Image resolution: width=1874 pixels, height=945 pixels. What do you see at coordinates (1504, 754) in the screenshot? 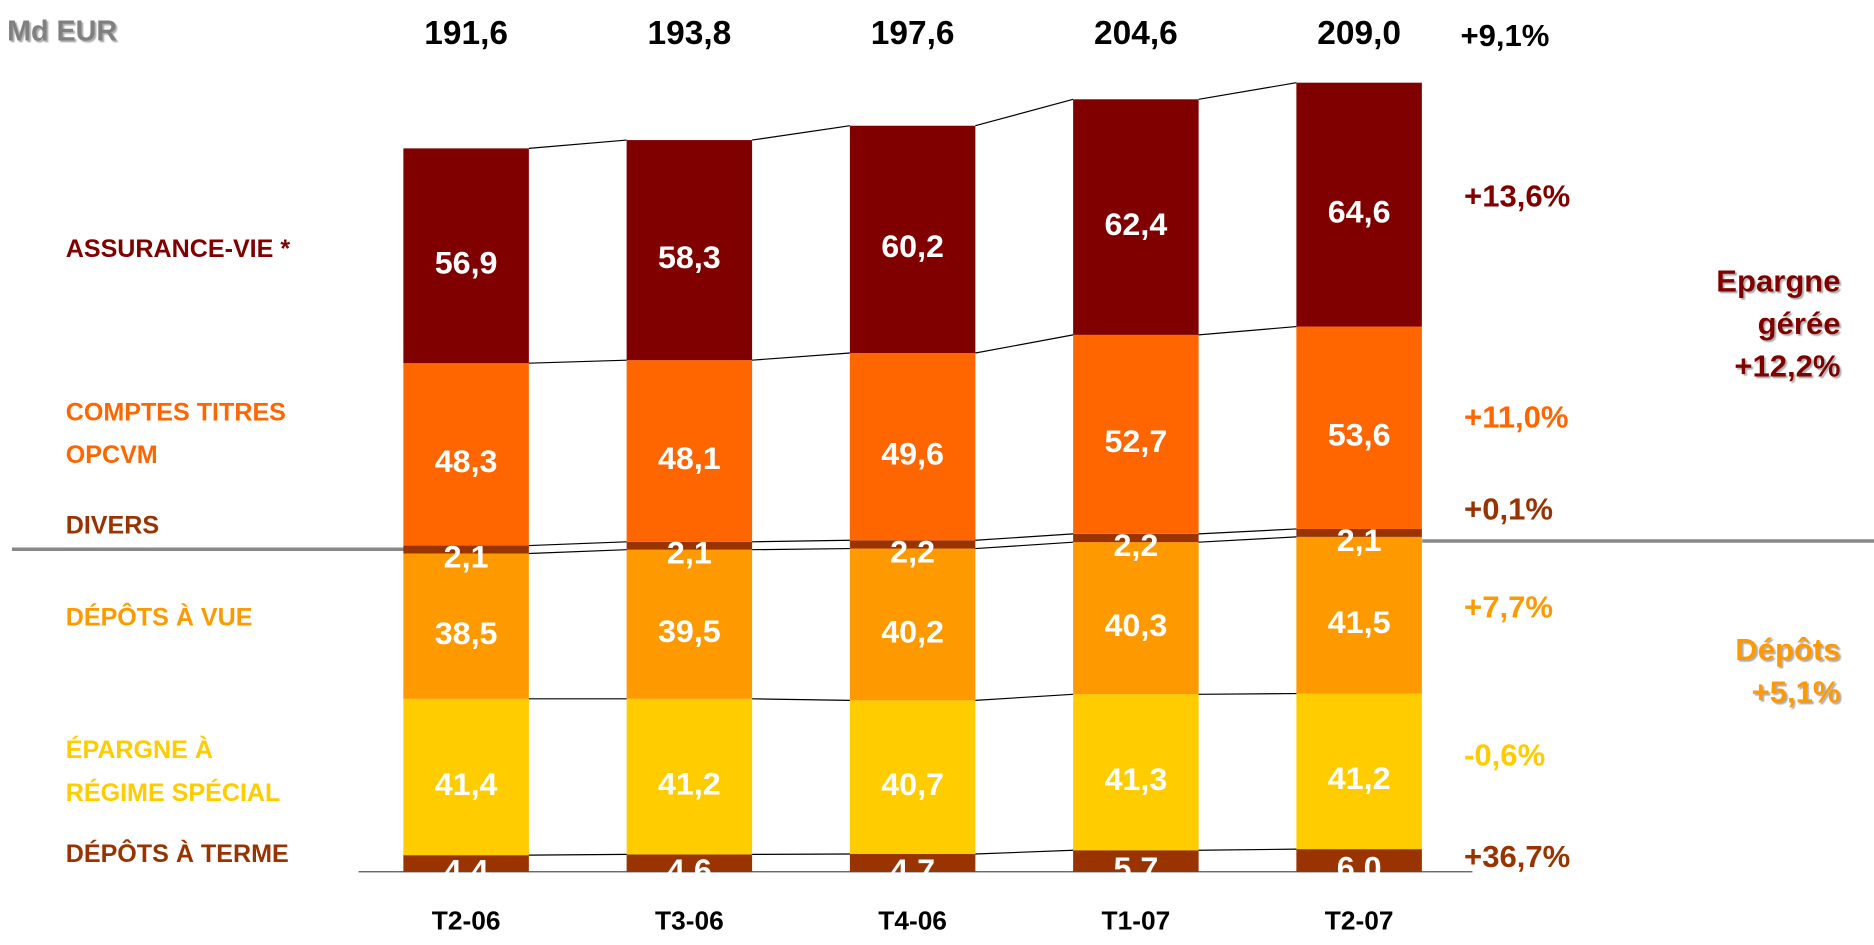
I see `series-change: -0,6%` at bounding box center [1504, 754].